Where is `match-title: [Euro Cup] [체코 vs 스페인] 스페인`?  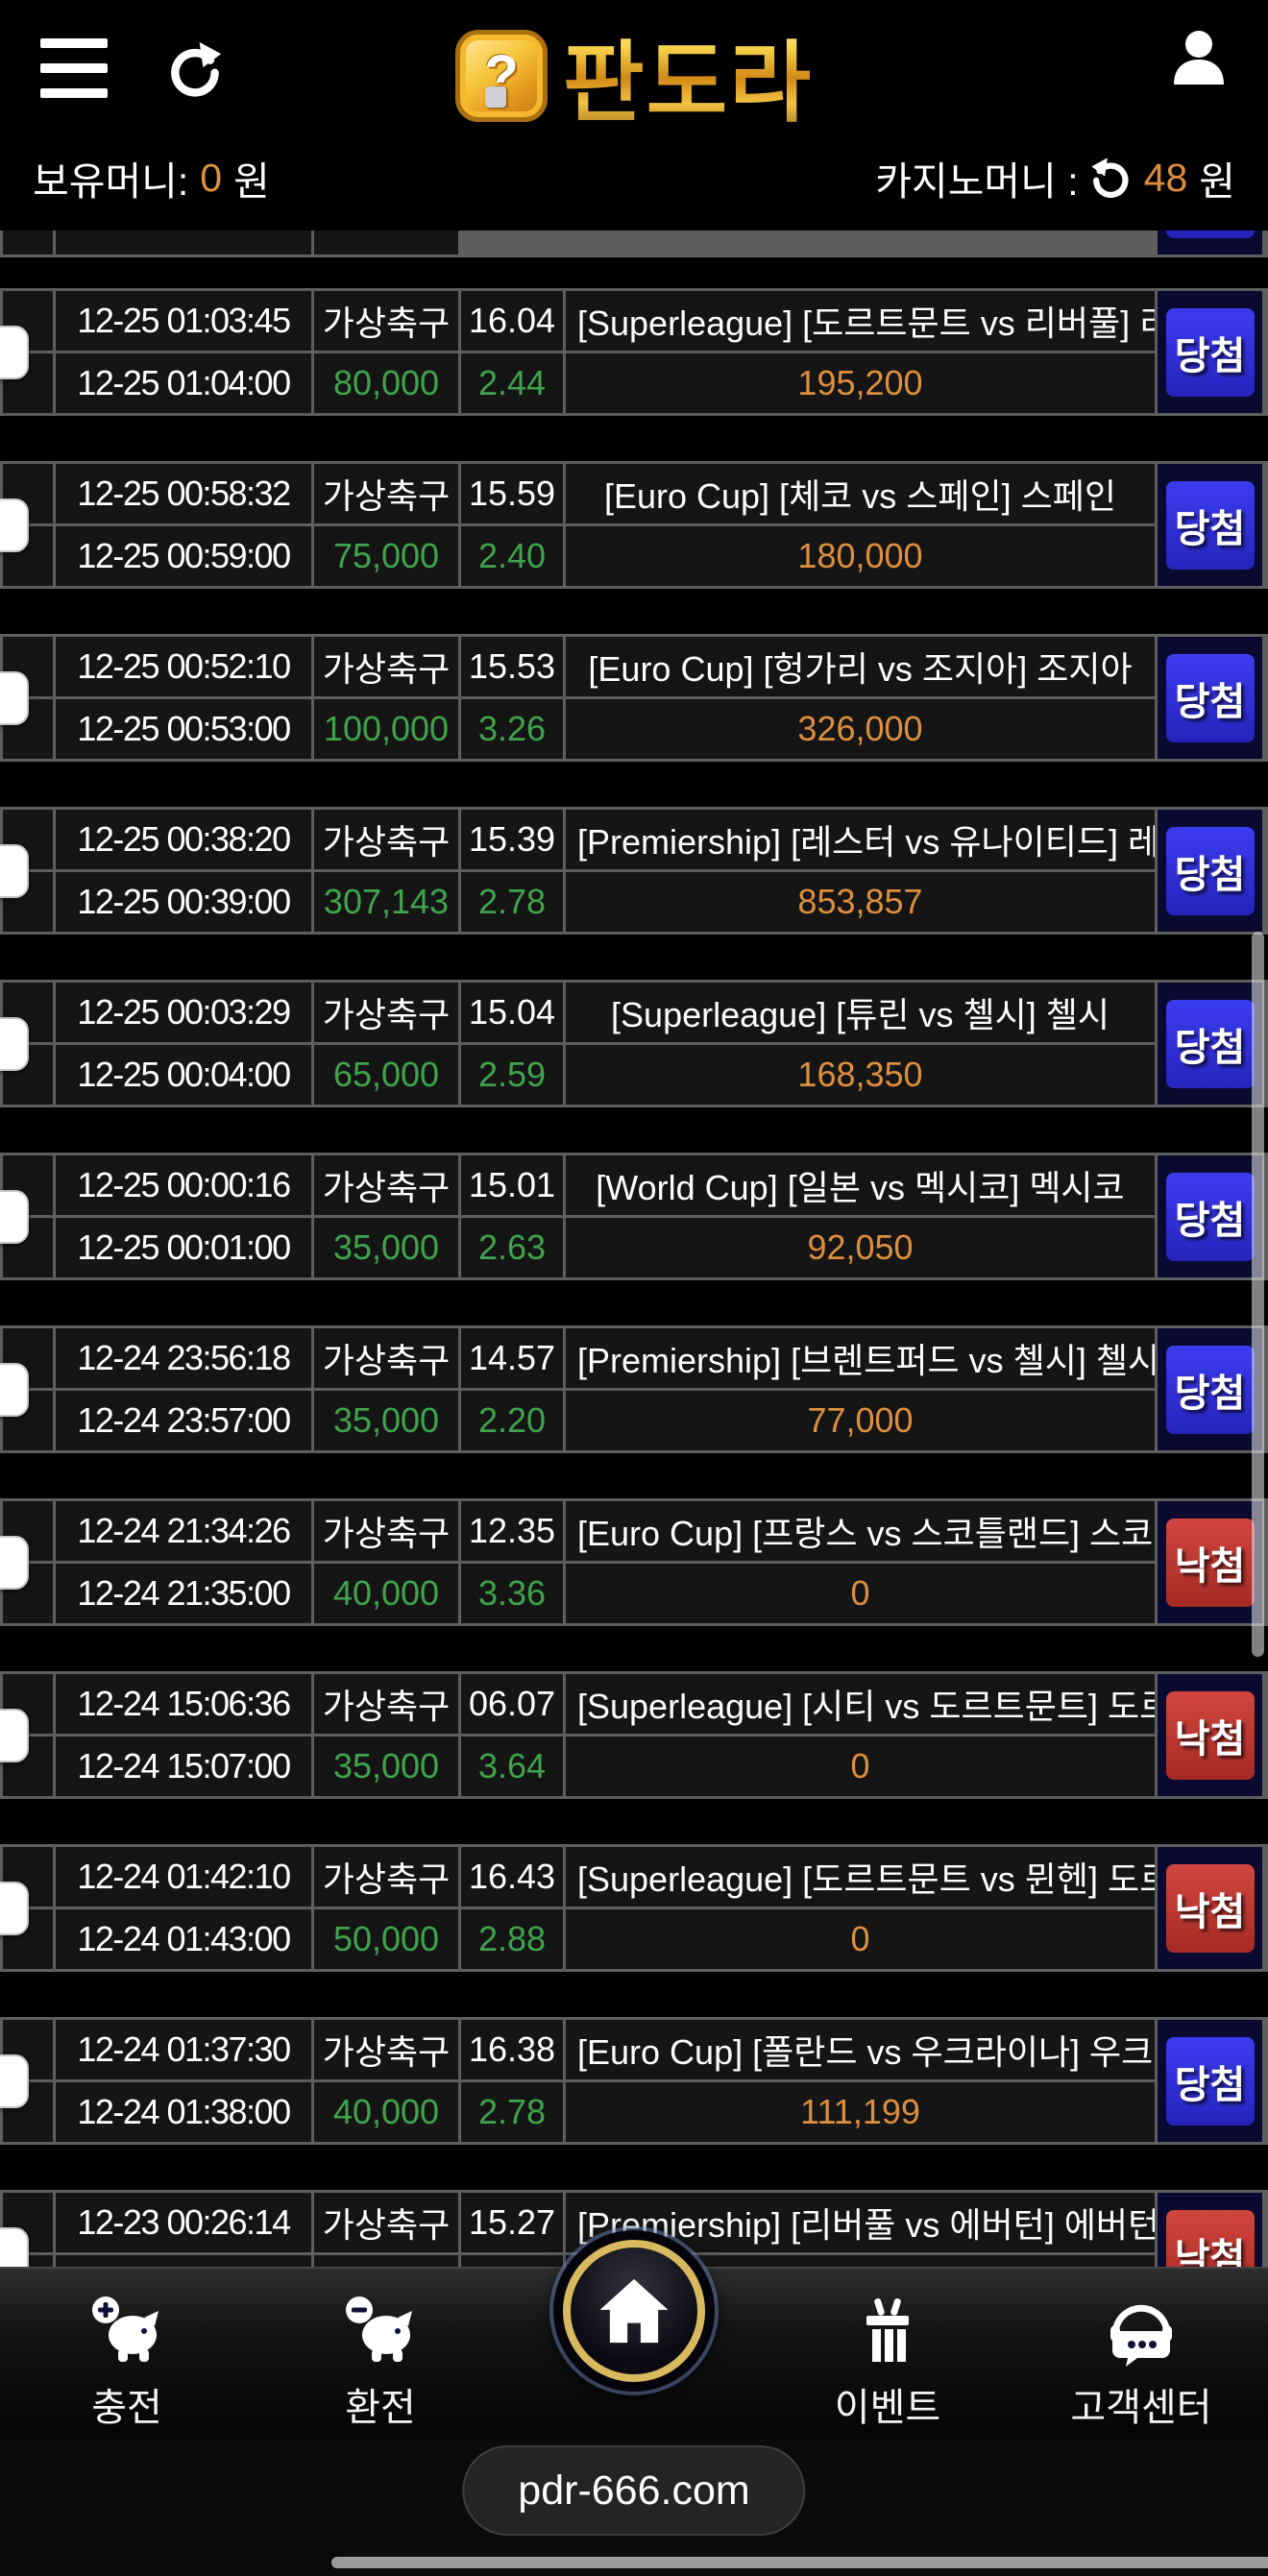
match-title: [Euro Cup] [체코 vs 스페인] 스페인 is located at coordinates (860, 493).